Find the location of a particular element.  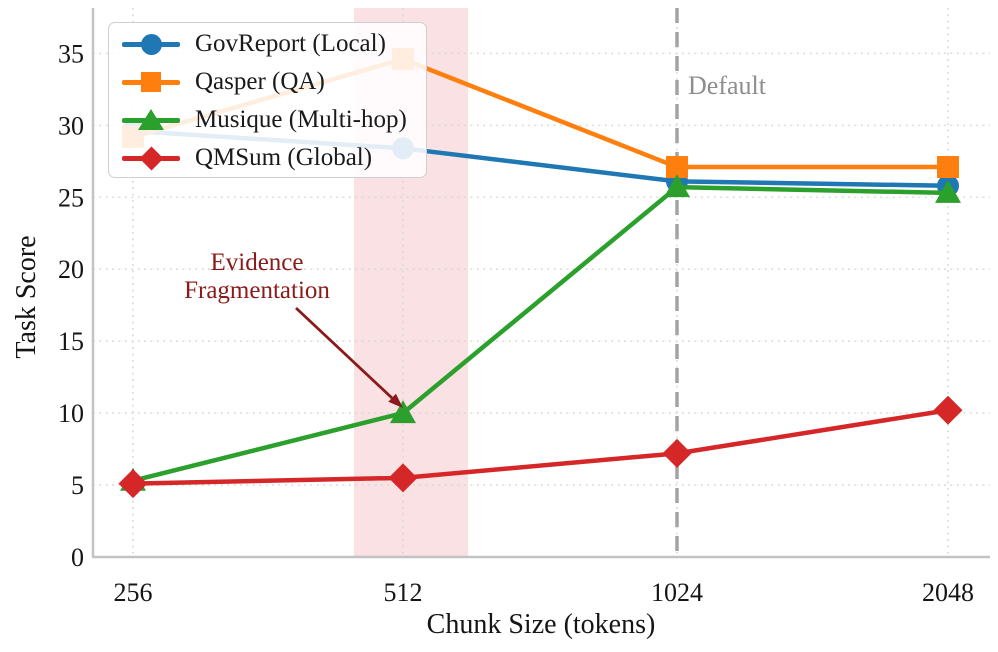

triangle-icon is located at coordinates (151, 119).